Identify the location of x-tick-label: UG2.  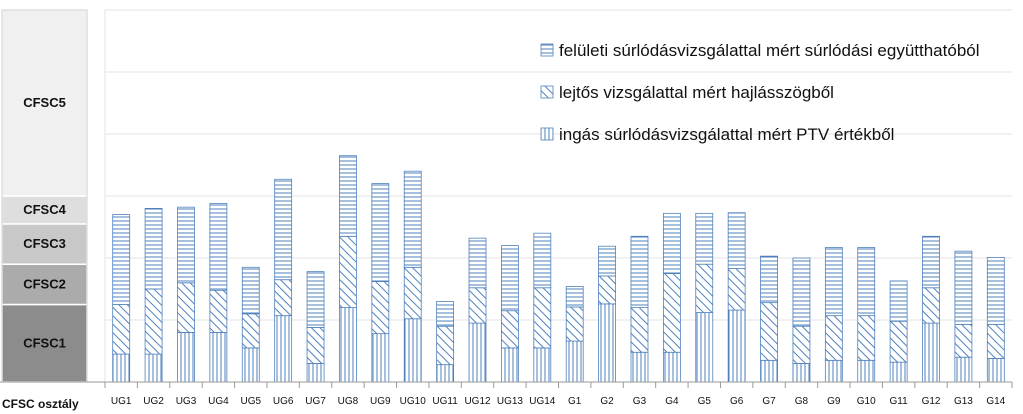
(153, 401).